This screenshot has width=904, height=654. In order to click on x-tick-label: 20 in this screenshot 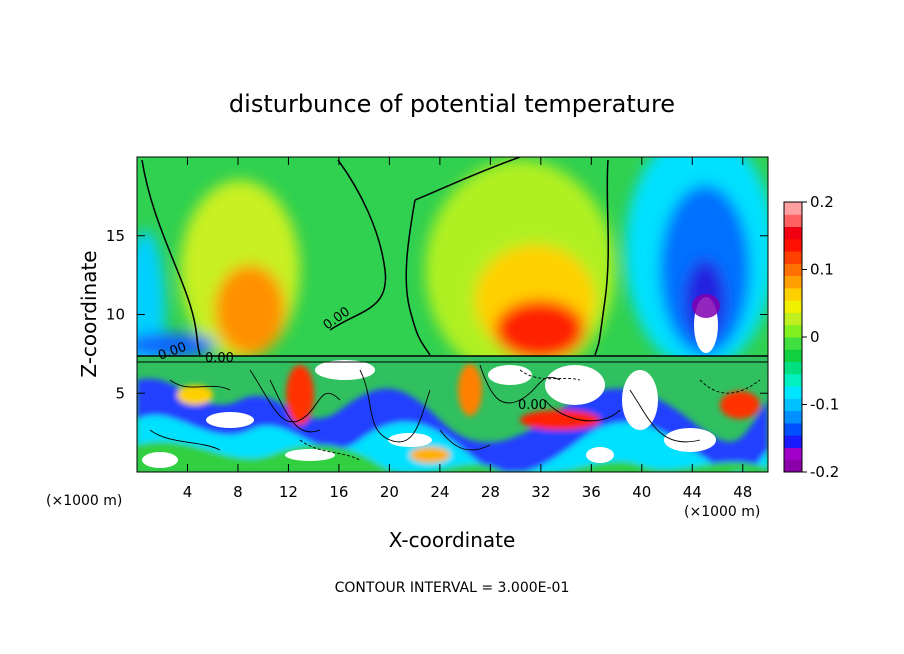, I will do `click(389, 492)`.